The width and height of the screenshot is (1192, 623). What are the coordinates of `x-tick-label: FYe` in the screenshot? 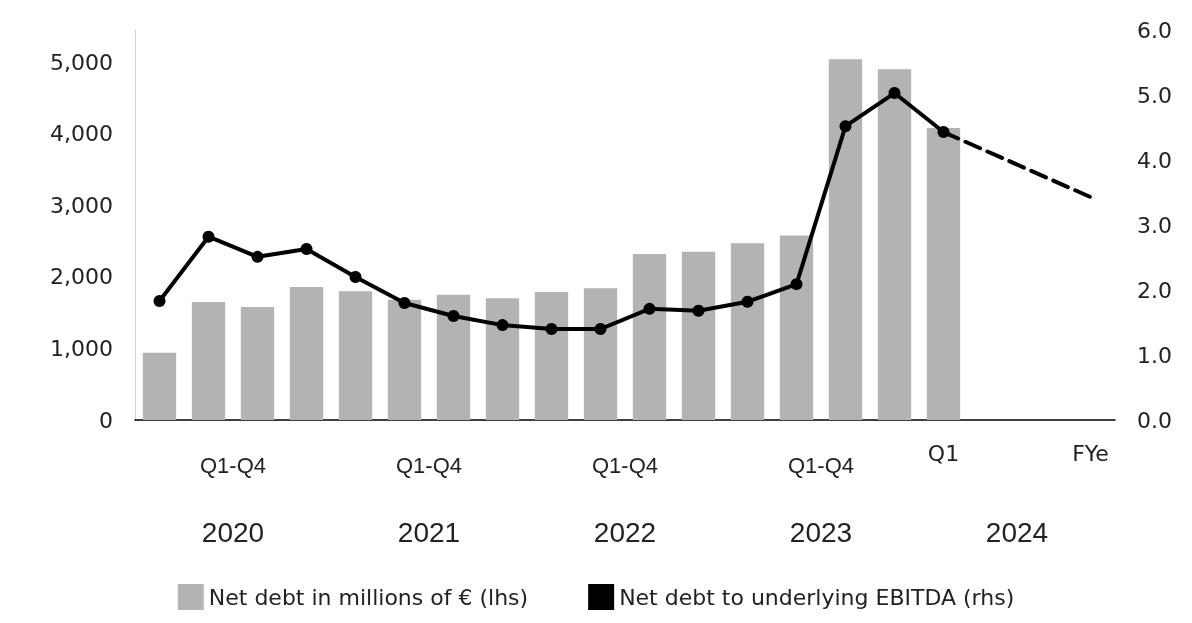 It's located at (1090, 453).